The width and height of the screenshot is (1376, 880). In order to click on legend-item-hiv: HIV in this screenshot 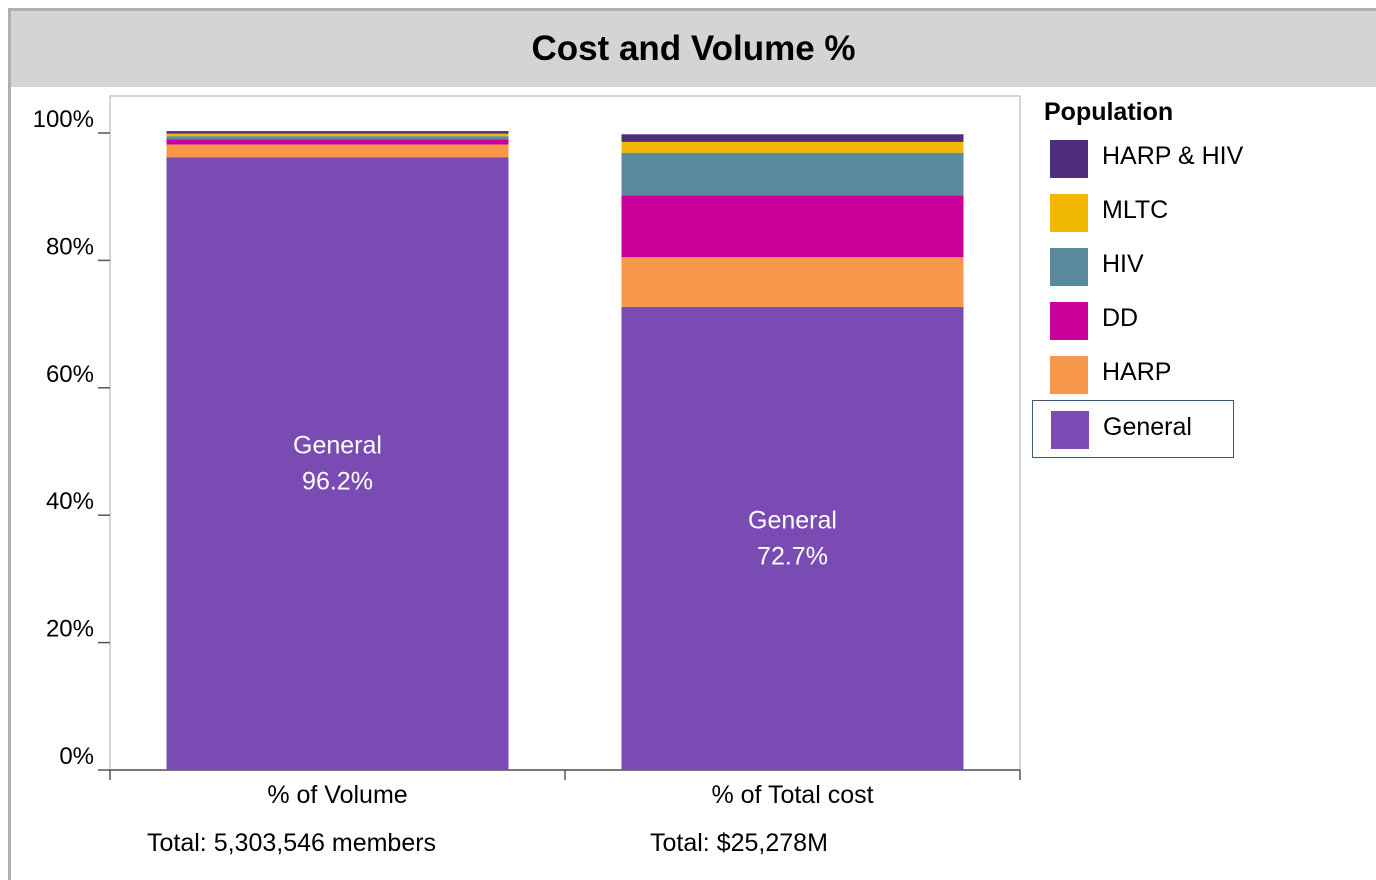, I will do `click(1132, 267)`.